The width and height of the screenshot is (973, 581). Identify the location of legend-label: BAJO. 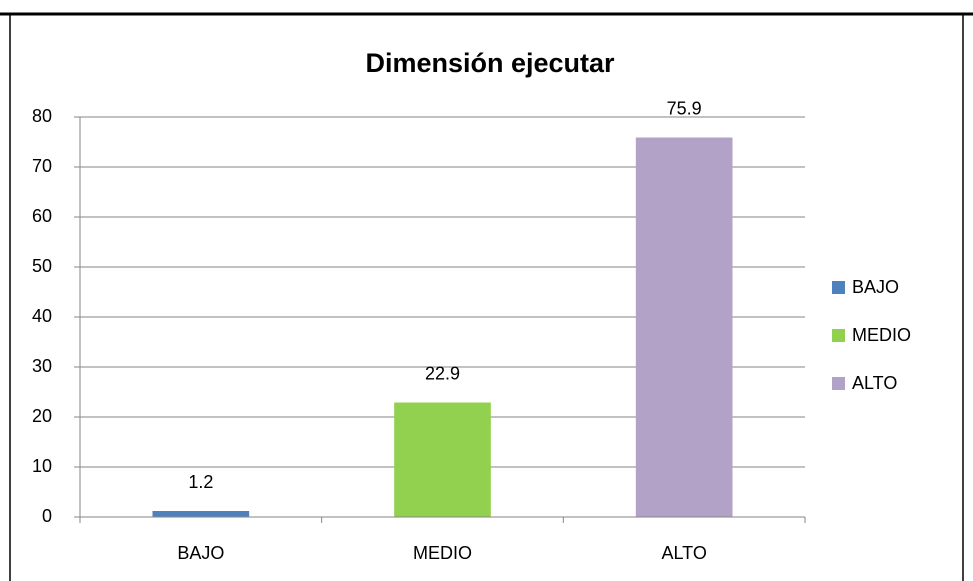
(875, 287).